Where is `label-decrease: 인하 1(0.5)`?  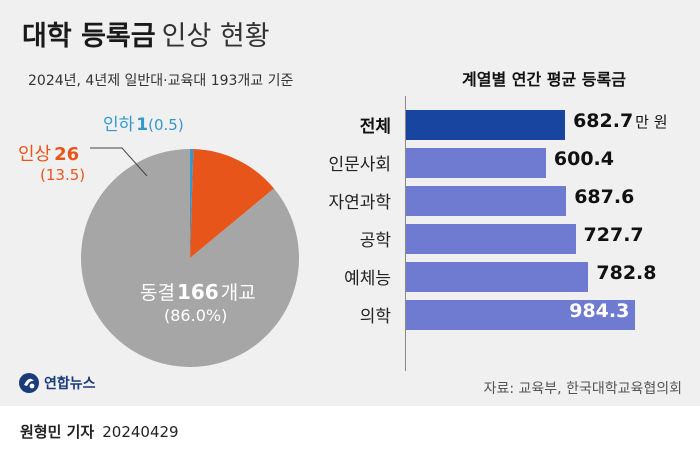 label-decrease: 인하 1(0.5) is located at coordinates (143, 122).